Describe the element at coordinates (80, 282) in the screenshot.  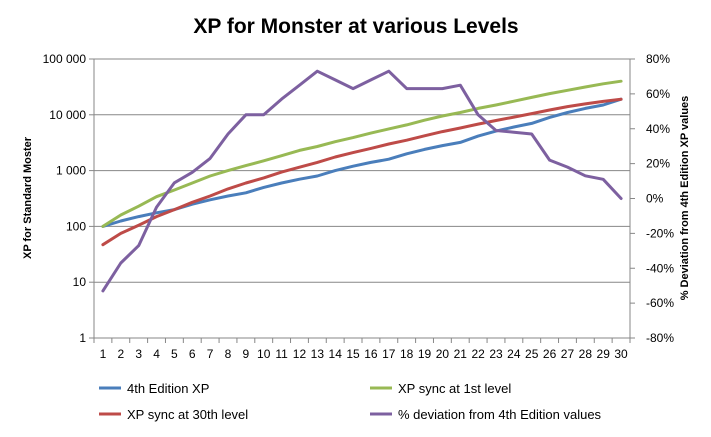
I see `left-tick-label: 10` at that location.